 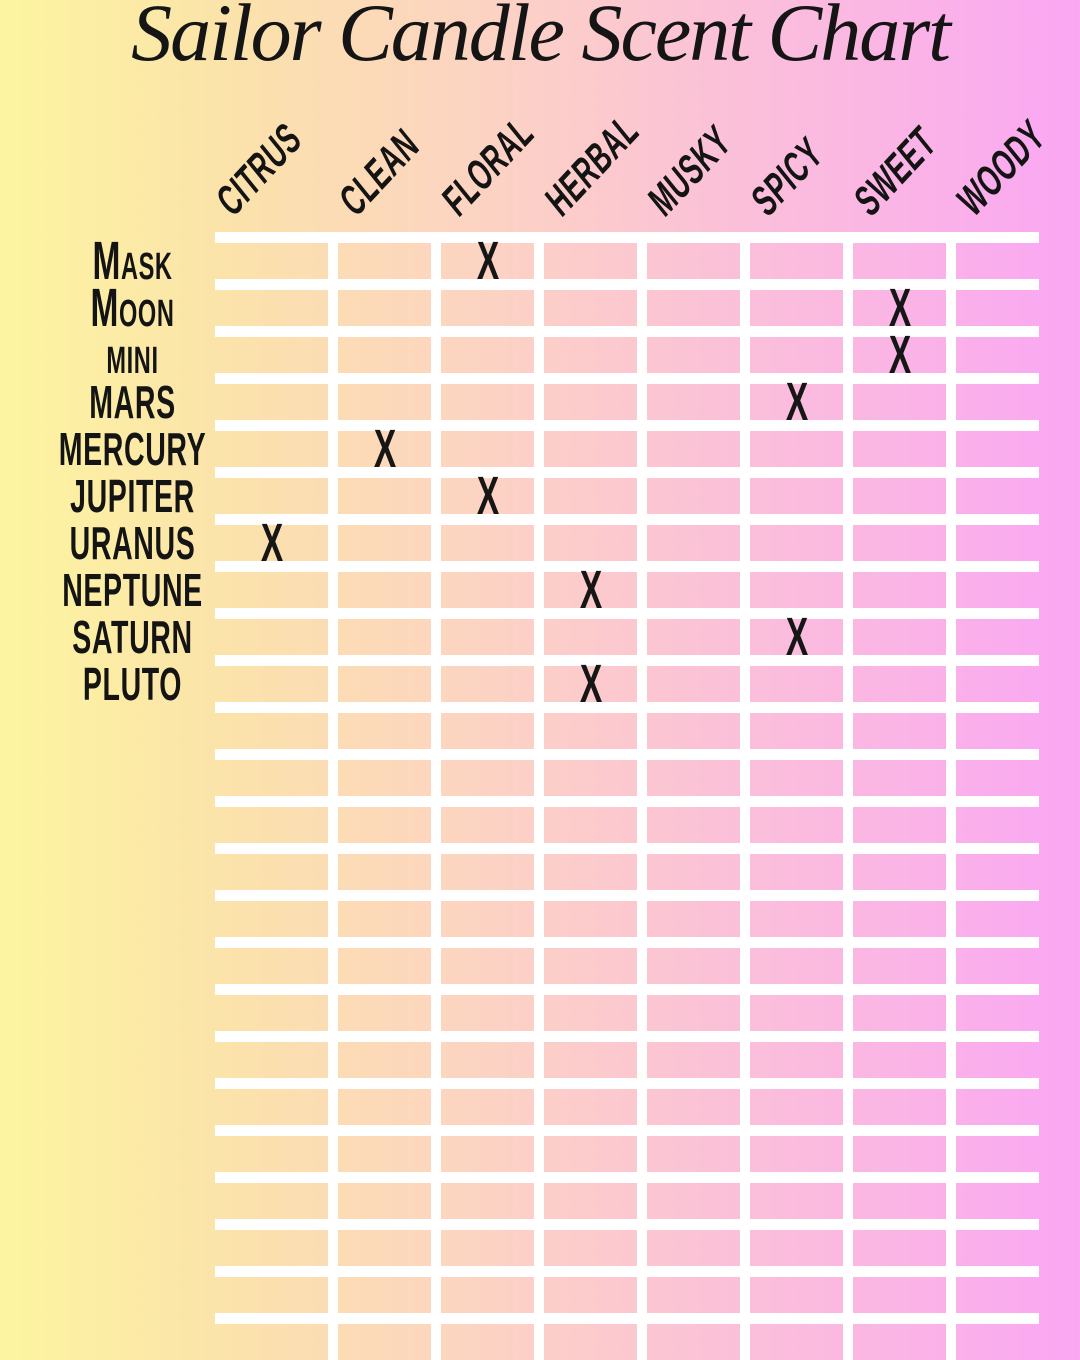 I want to click on row-label-pluto: PLUTO, so click(x=132, y=684).